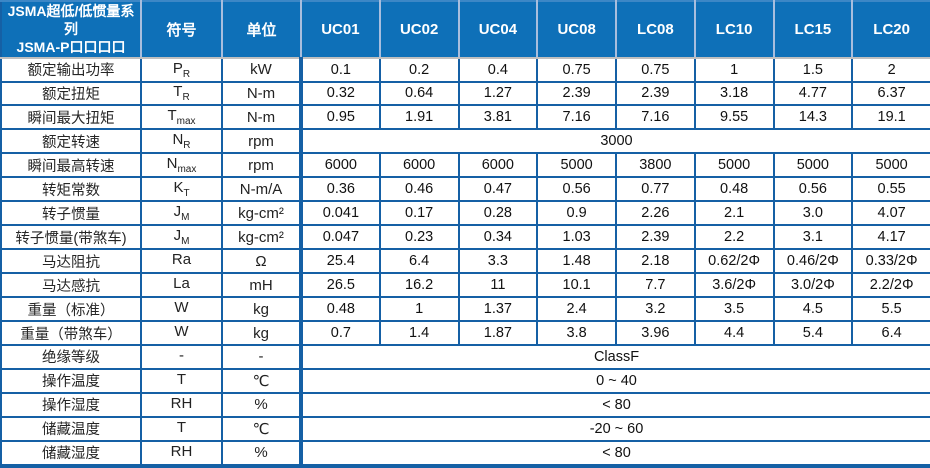 Image resolution: width=930 pixels, height=468 pixels. Describe the element at coordinates (813, 333) in the screenshot. I see `value-cell: 5.4` at that location.